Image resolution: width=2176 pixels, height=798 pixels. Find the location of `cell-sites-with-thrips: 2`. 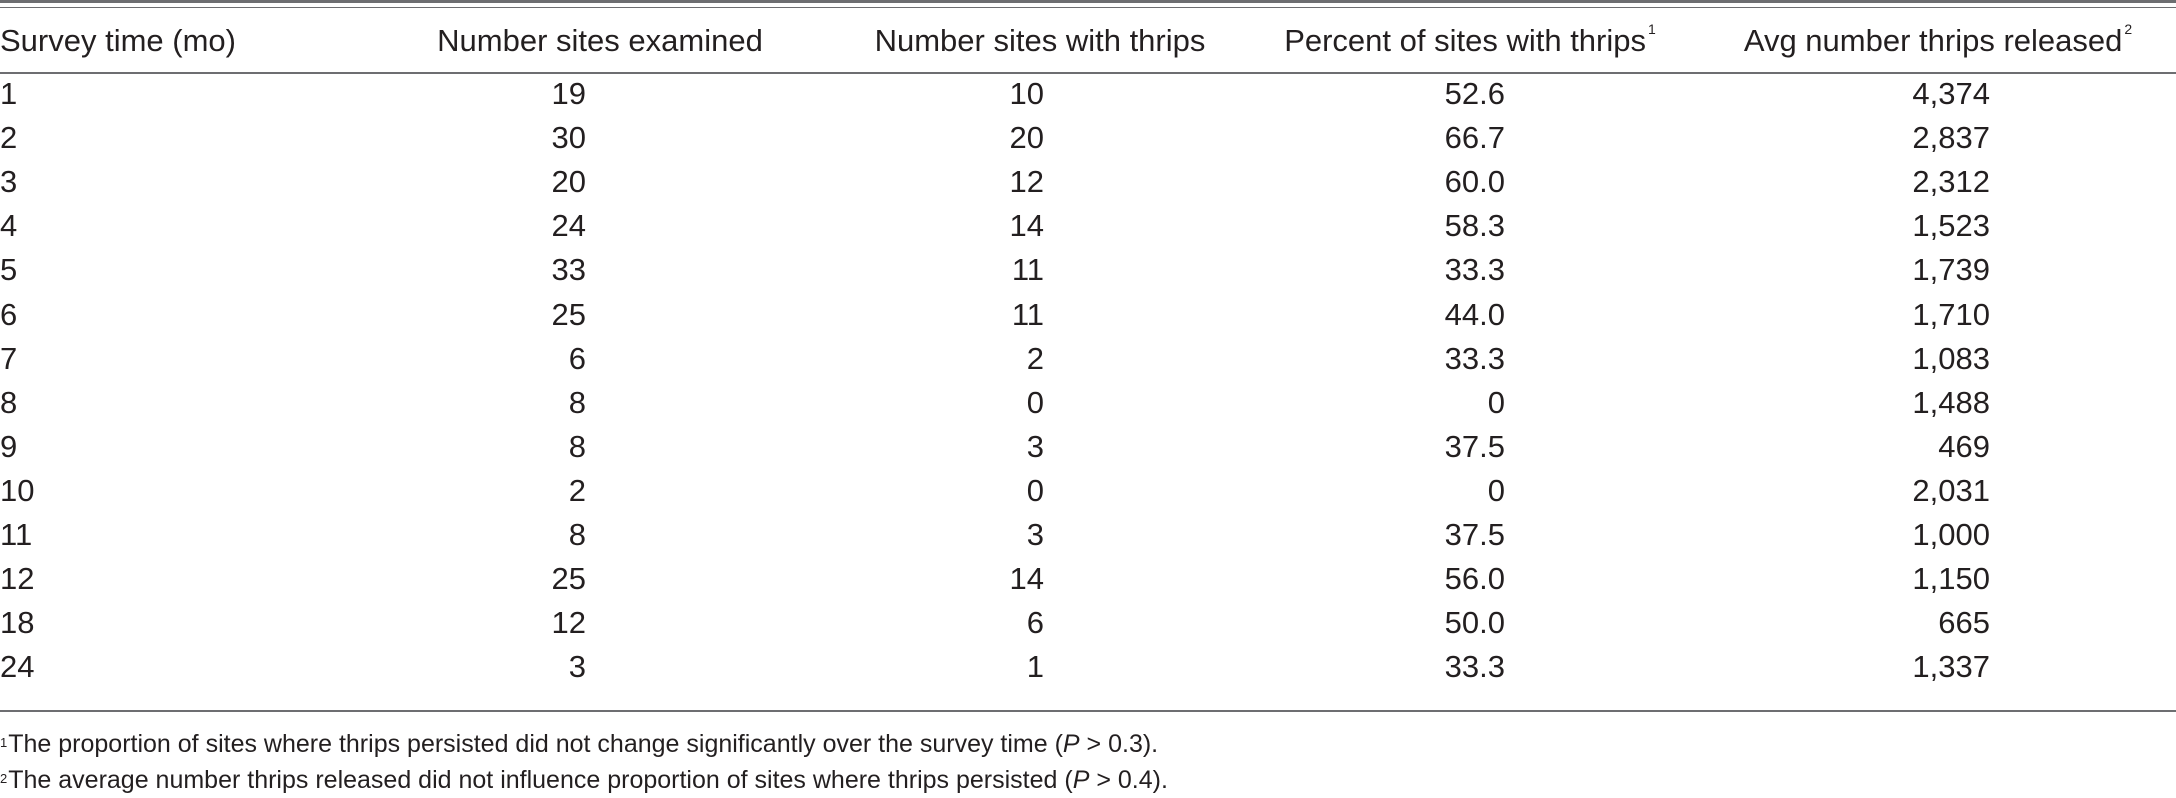

cell-sites-with-thrips: 2 is located at coordinates (1035, 358).